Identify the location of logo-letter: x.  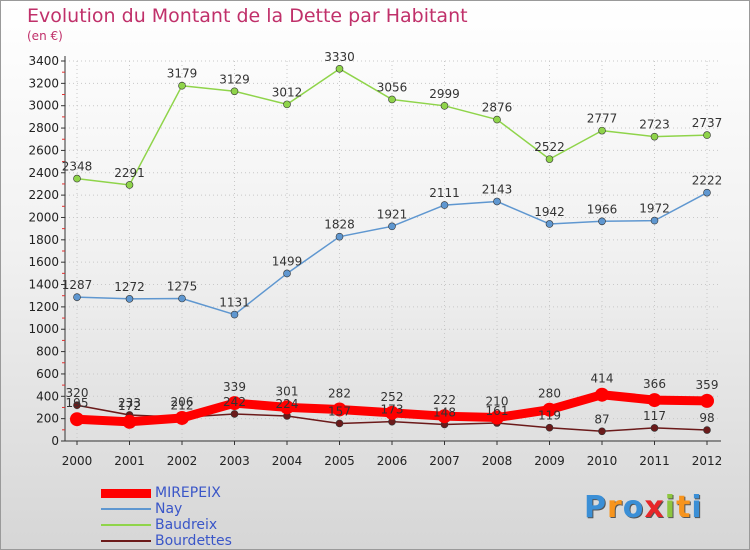
(654, 507).